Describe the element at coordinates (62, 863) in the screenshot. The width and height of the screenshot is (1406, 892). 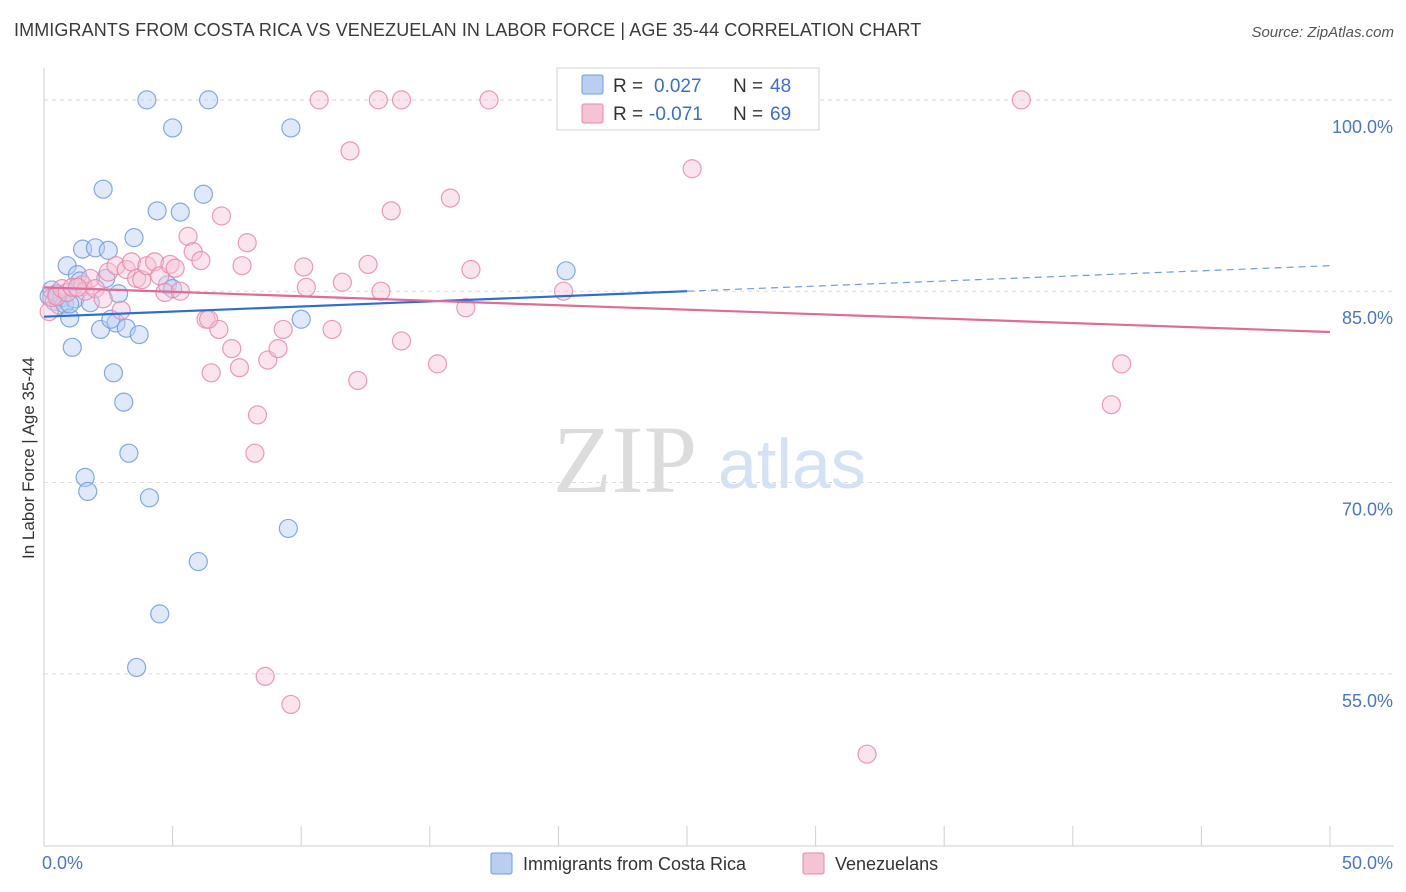
I see `x-tick-label-0: 0.0%` at that location.